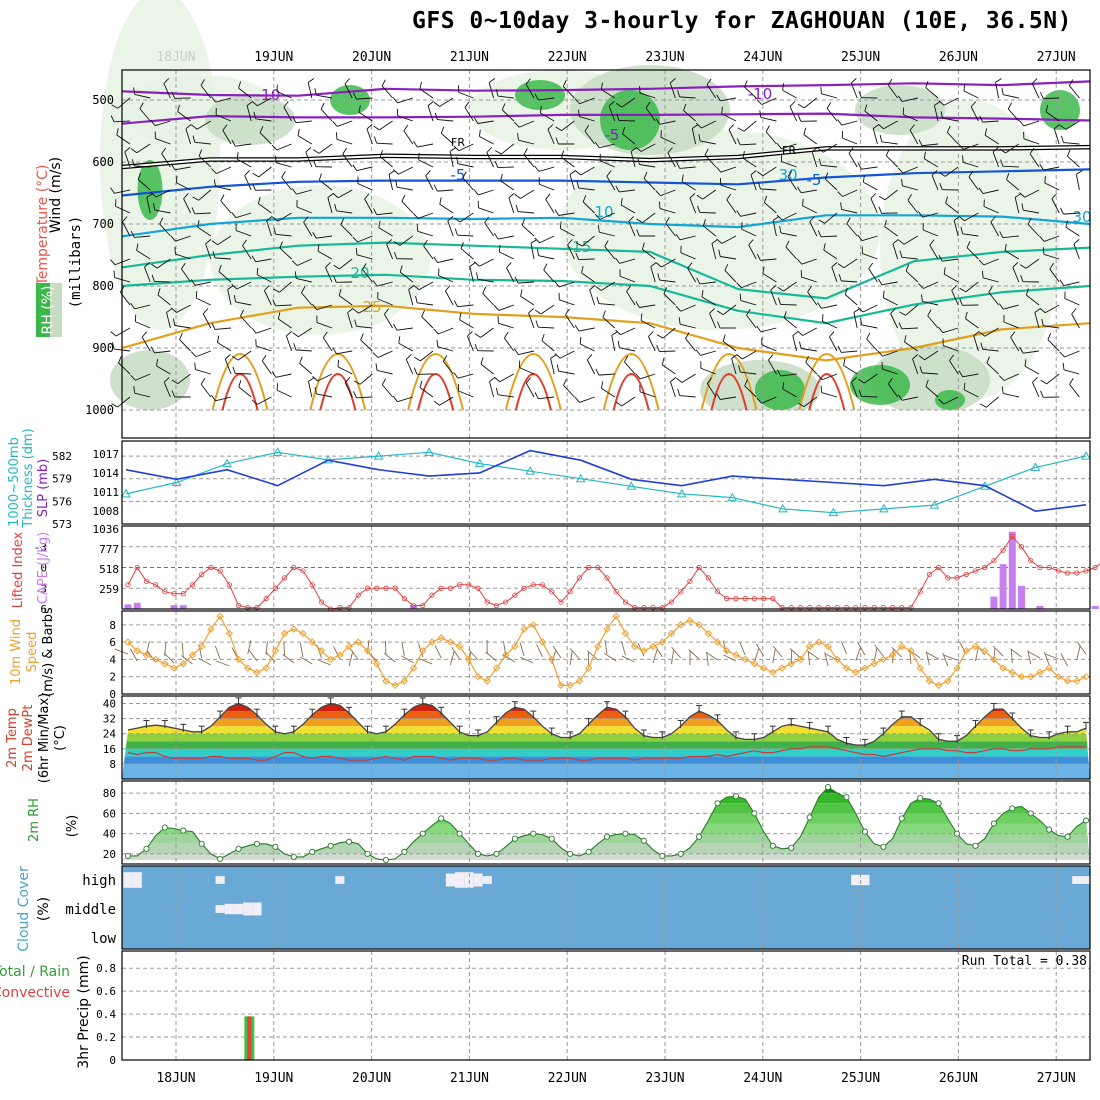 Image resolution: width=1100 pixels, height=1100 pixels. What do you see at coordinates (34, 820) in the screenshot?
I see `y-axis-label-2m-rh: 2m RH` at bounding box center [34, 820].